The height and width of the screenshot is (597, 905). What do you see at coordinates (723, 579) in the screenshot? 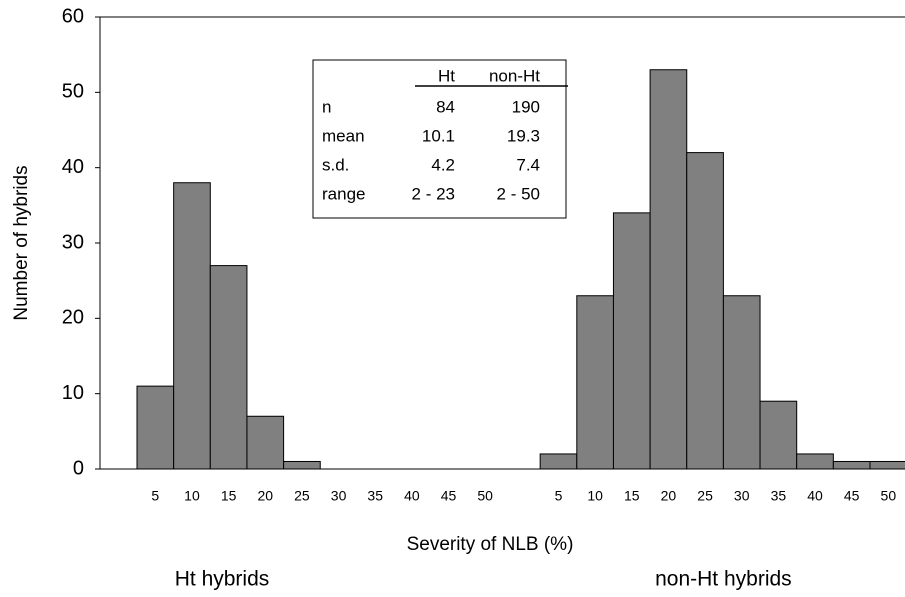
I see `group-label: non-Ht hybrids` at bounding box center [723, 579].